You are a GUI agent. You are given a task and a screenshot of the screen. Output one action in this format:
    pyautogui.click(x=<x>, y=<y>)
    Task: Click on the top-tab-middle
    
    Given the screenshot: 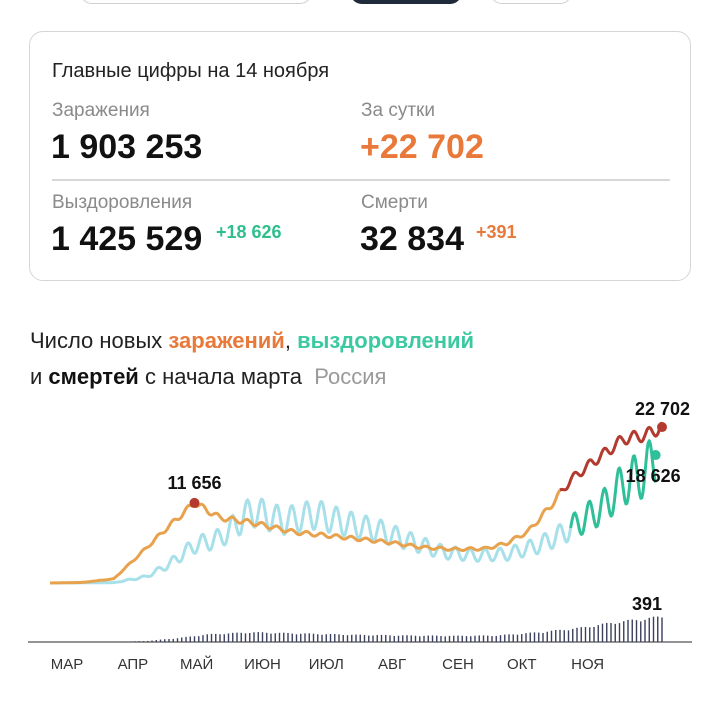 What is the action you would take?
    pyautogui.click(x=406, y=2)
    